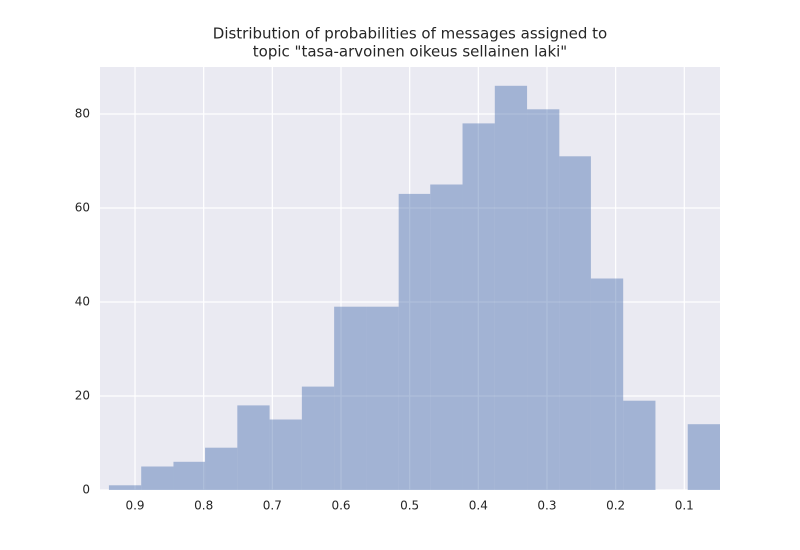 The image size is (800, 550). I want to click on y-tick-label: 40, so click(82, 302).